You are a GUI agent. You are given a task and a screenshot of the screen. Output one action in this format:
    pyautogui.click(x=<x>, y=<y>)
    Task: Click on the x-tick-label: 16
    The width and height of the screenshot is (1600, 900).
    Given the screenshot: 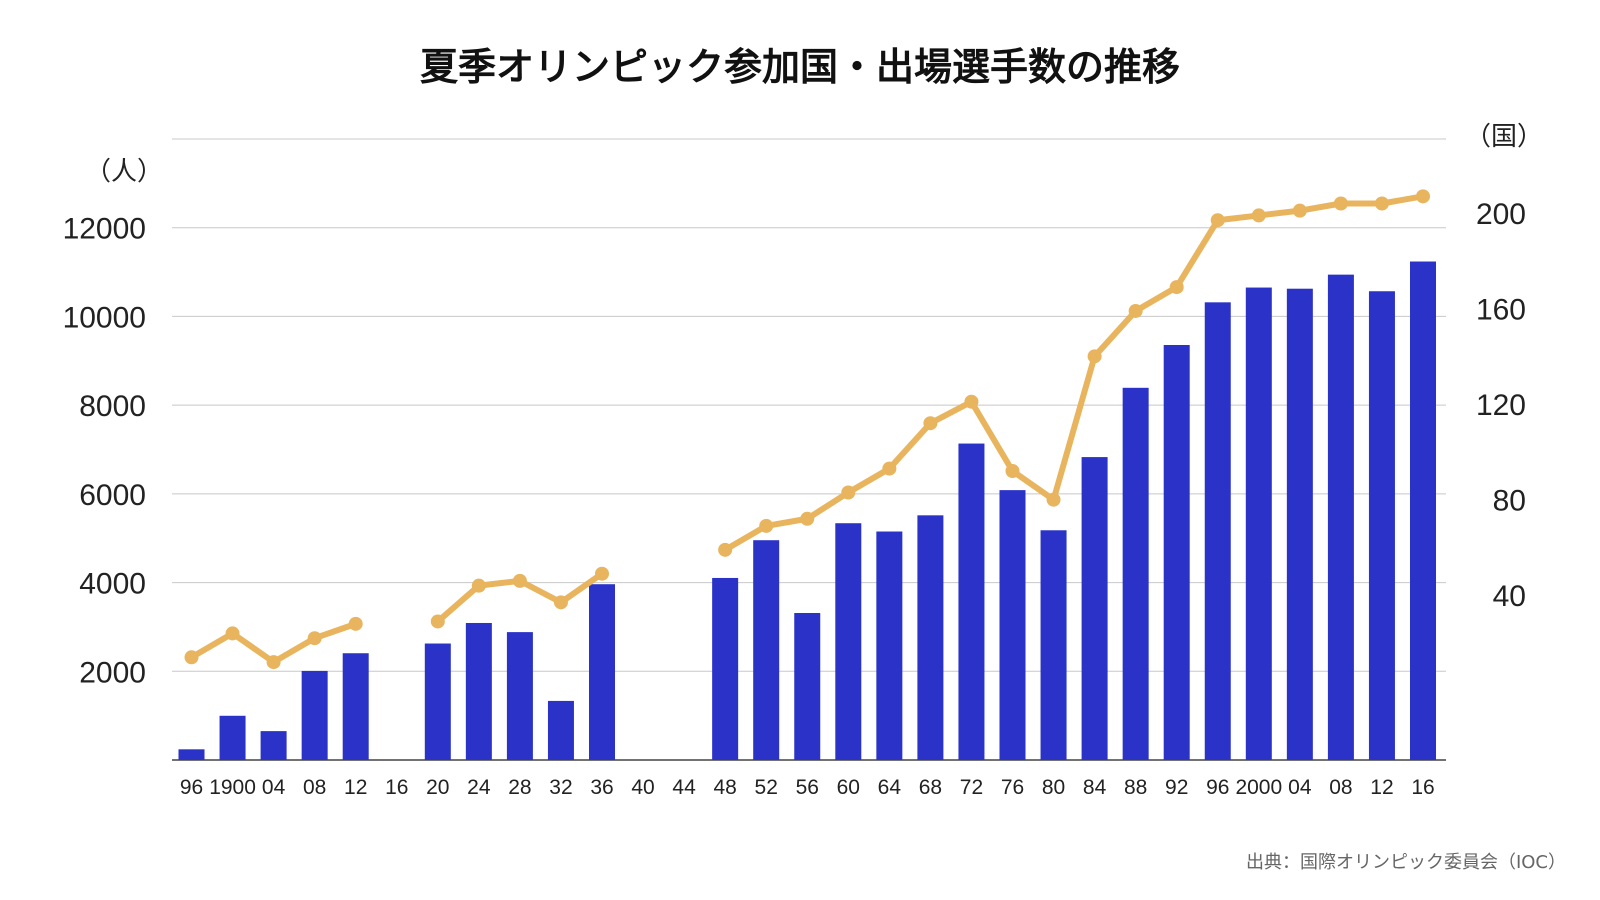 What is the action you would take?
    pyautogui.click(x=1422, y=787)
    